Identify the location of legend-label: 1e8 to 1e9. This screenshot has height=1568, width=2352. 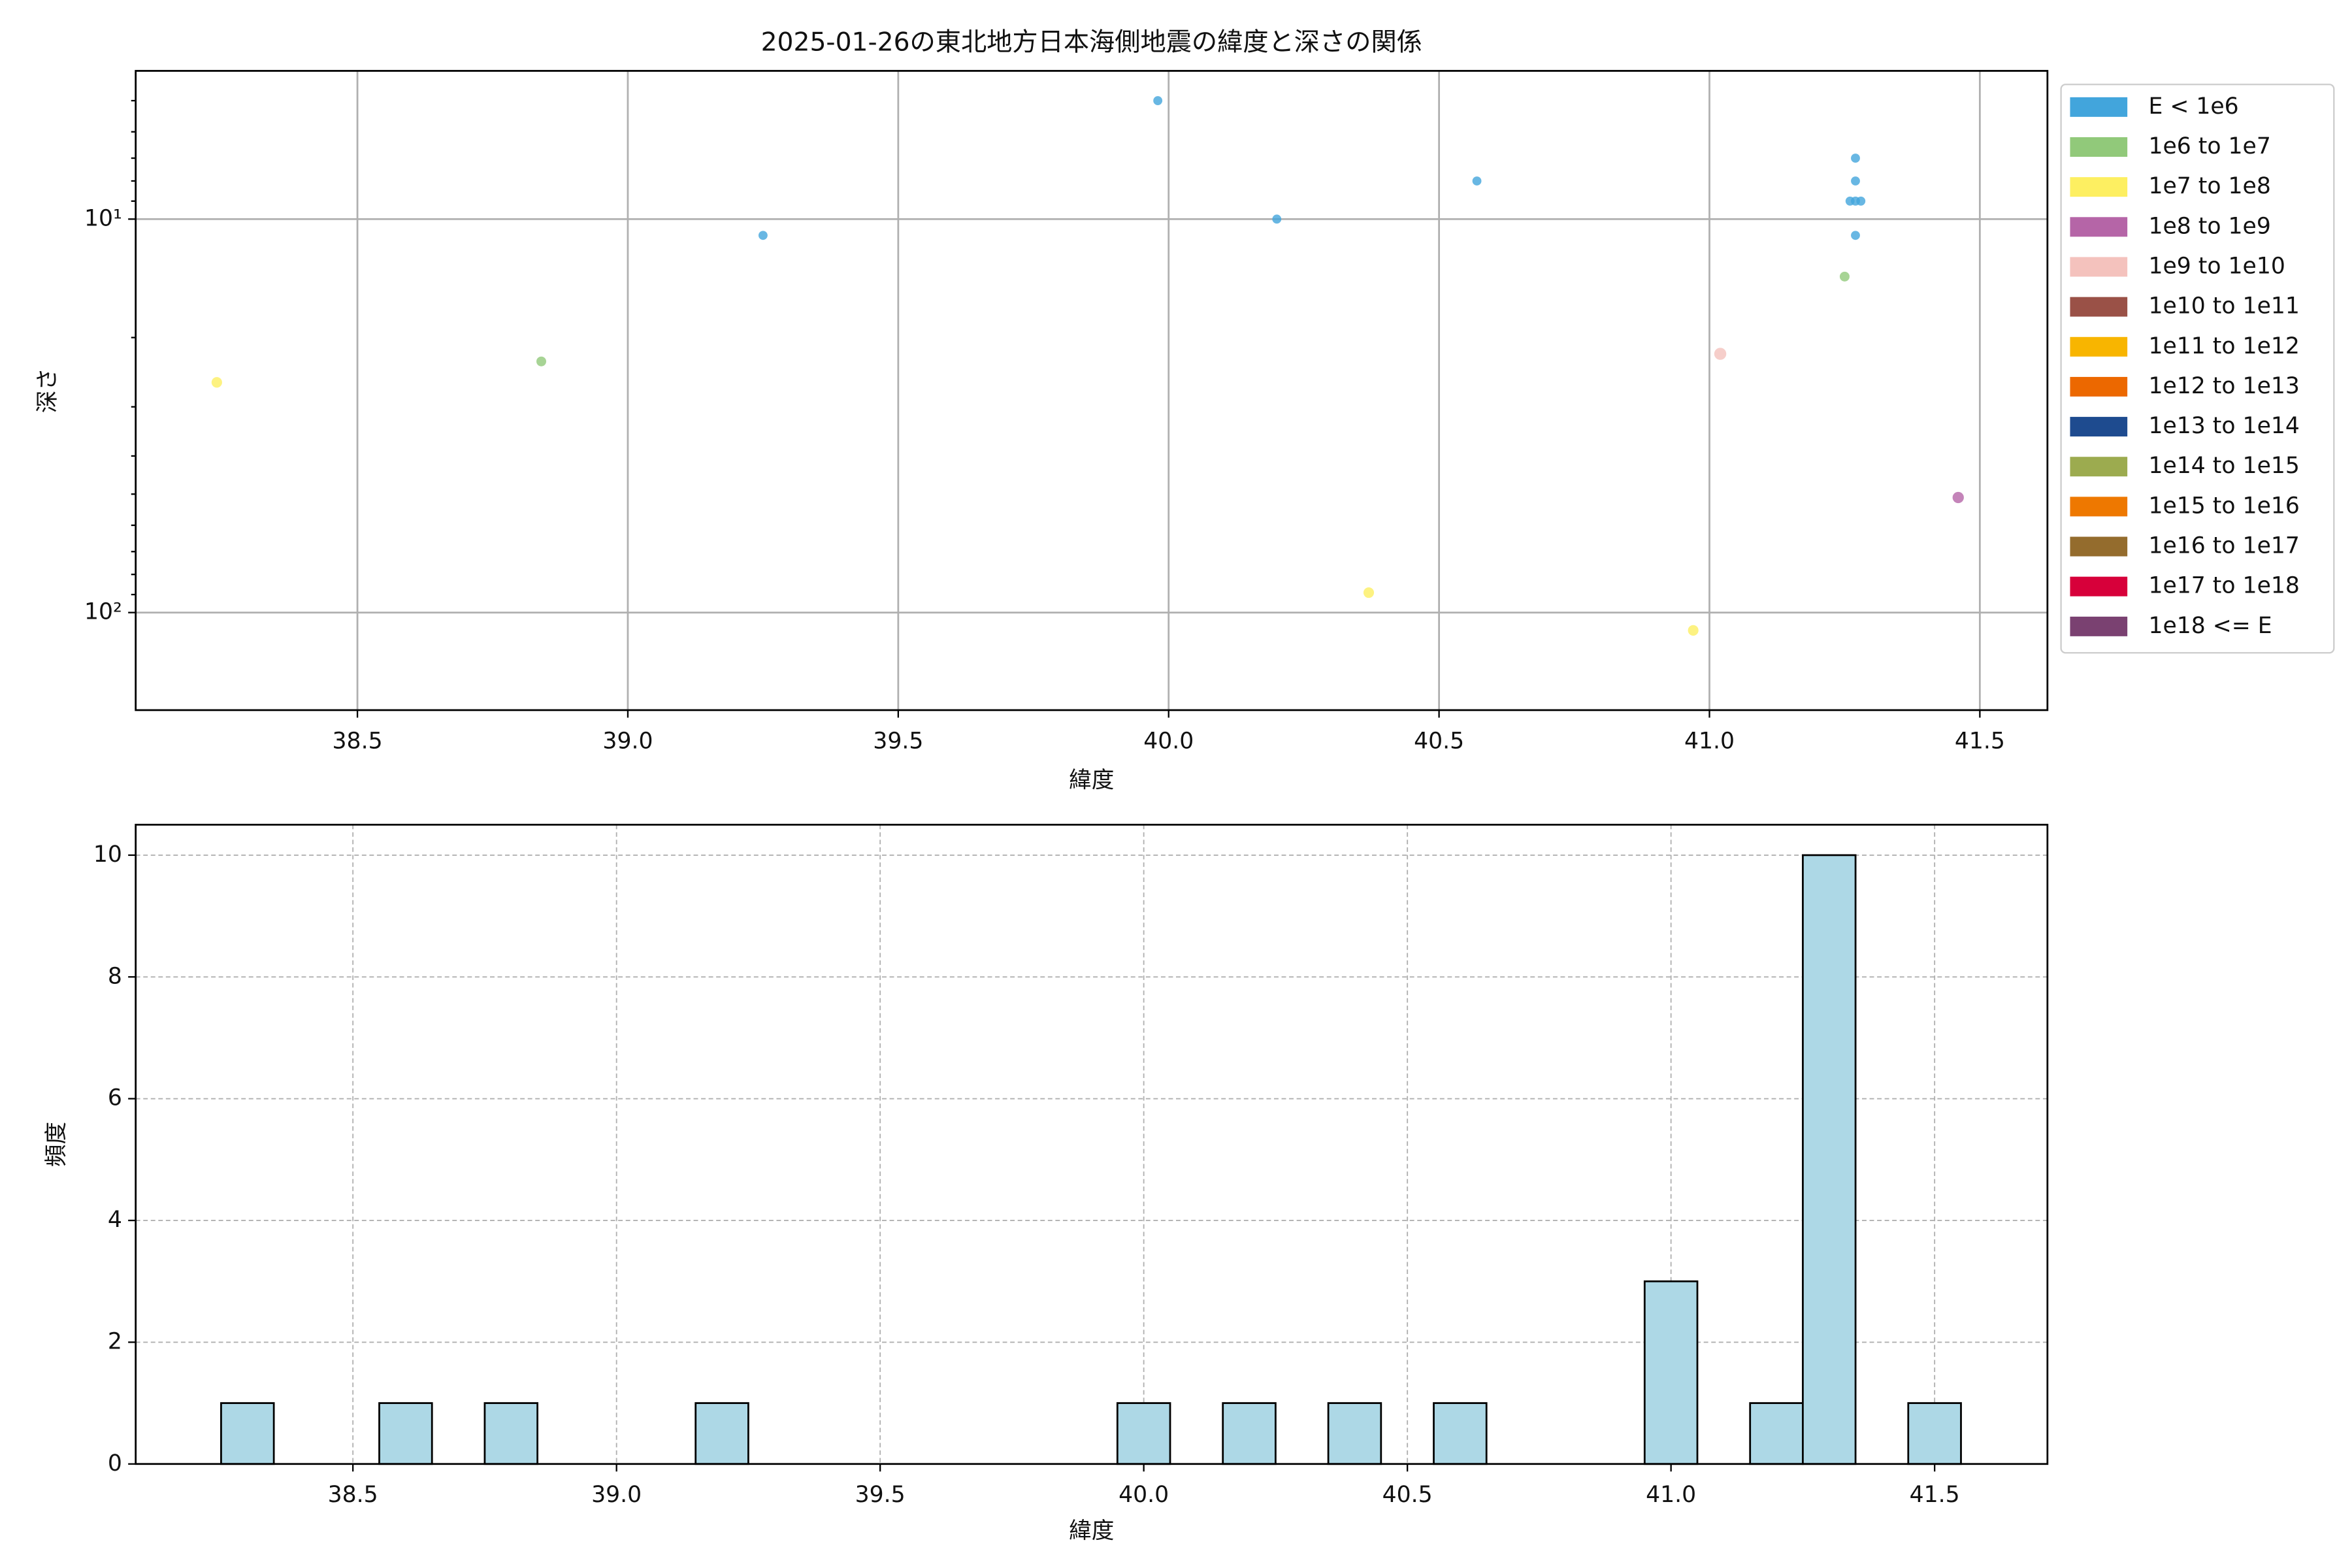
(2209, 226).